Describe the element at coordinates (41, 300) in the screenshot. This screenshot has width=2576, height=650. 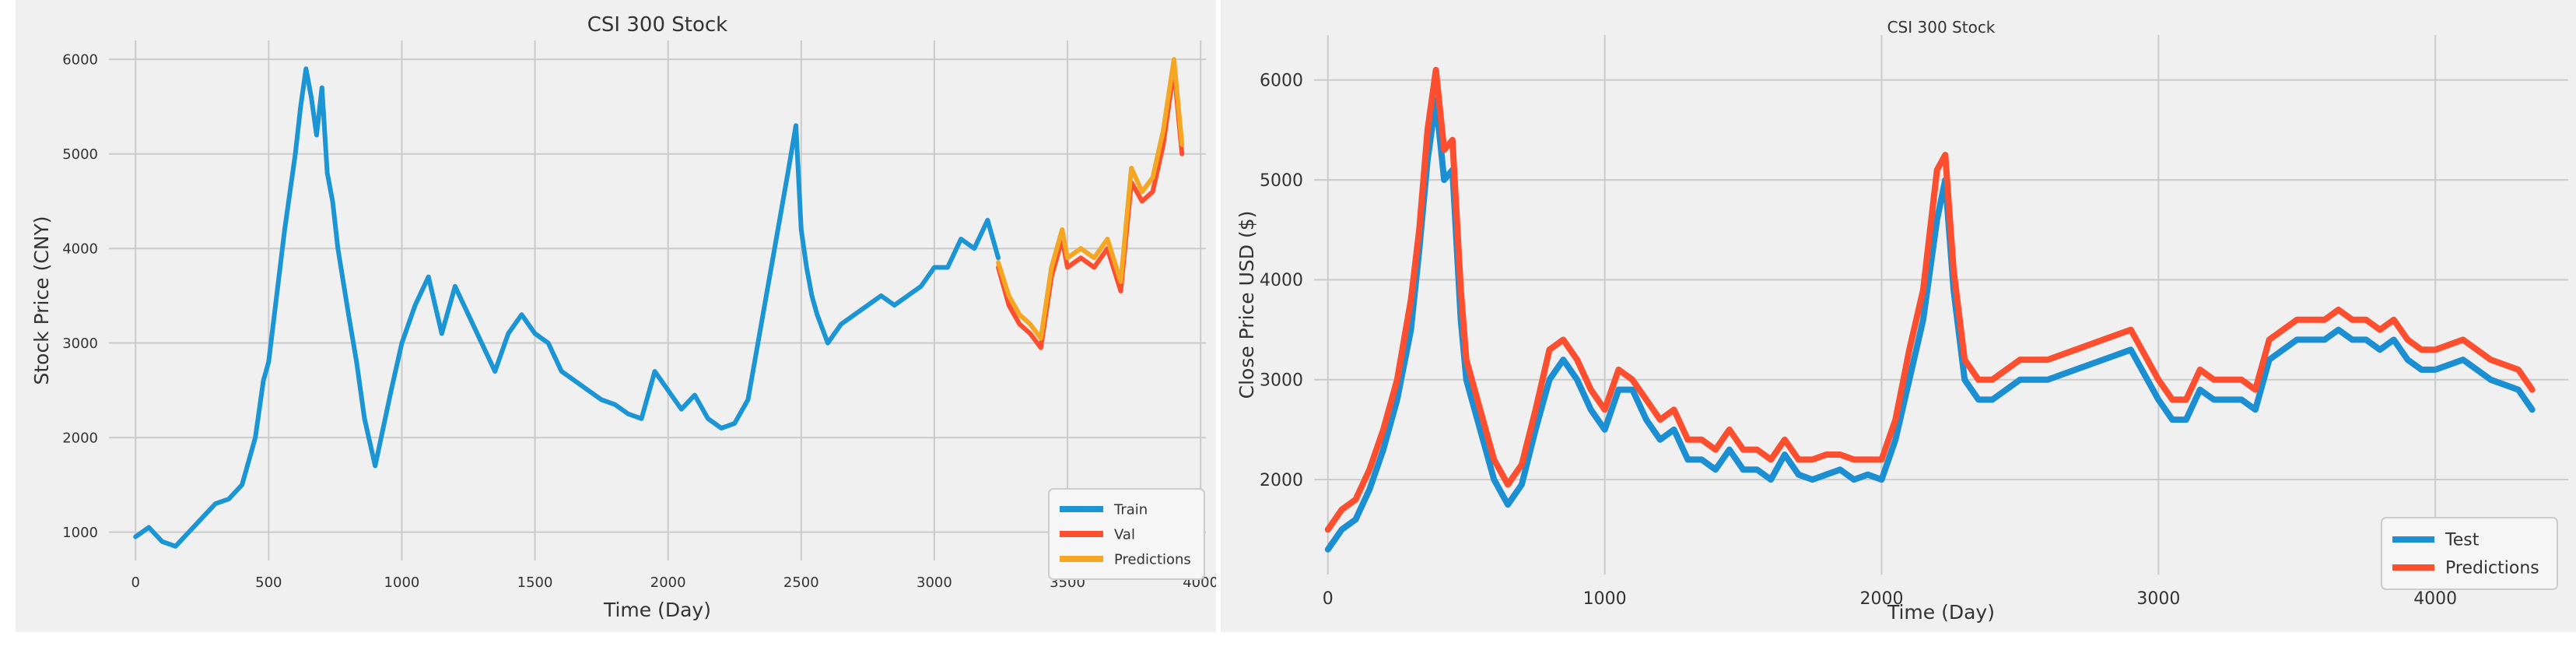
I see `y-axis-label: Stock Price (CNY)` at that location.